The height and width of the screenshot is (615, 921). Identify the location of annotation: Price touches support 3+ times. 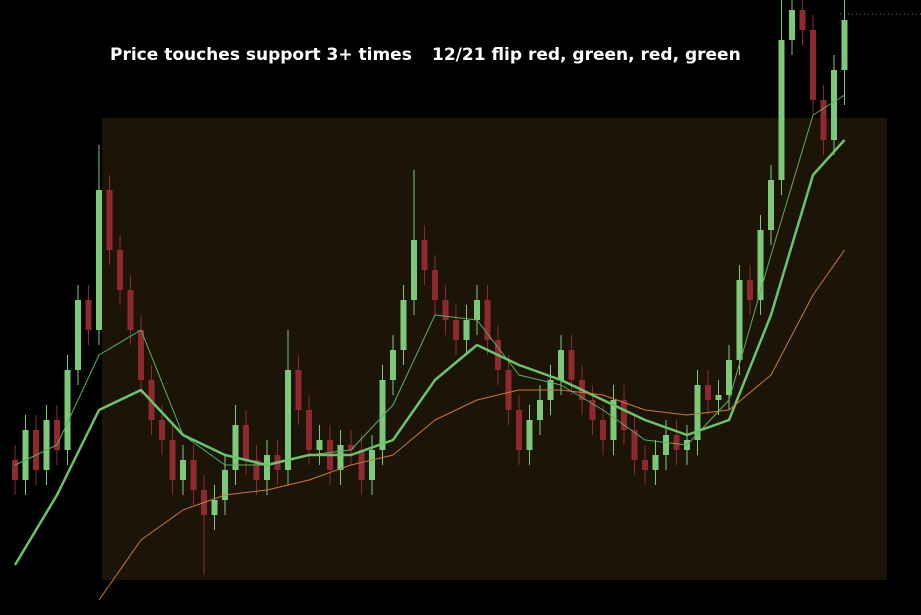
(261, 55).